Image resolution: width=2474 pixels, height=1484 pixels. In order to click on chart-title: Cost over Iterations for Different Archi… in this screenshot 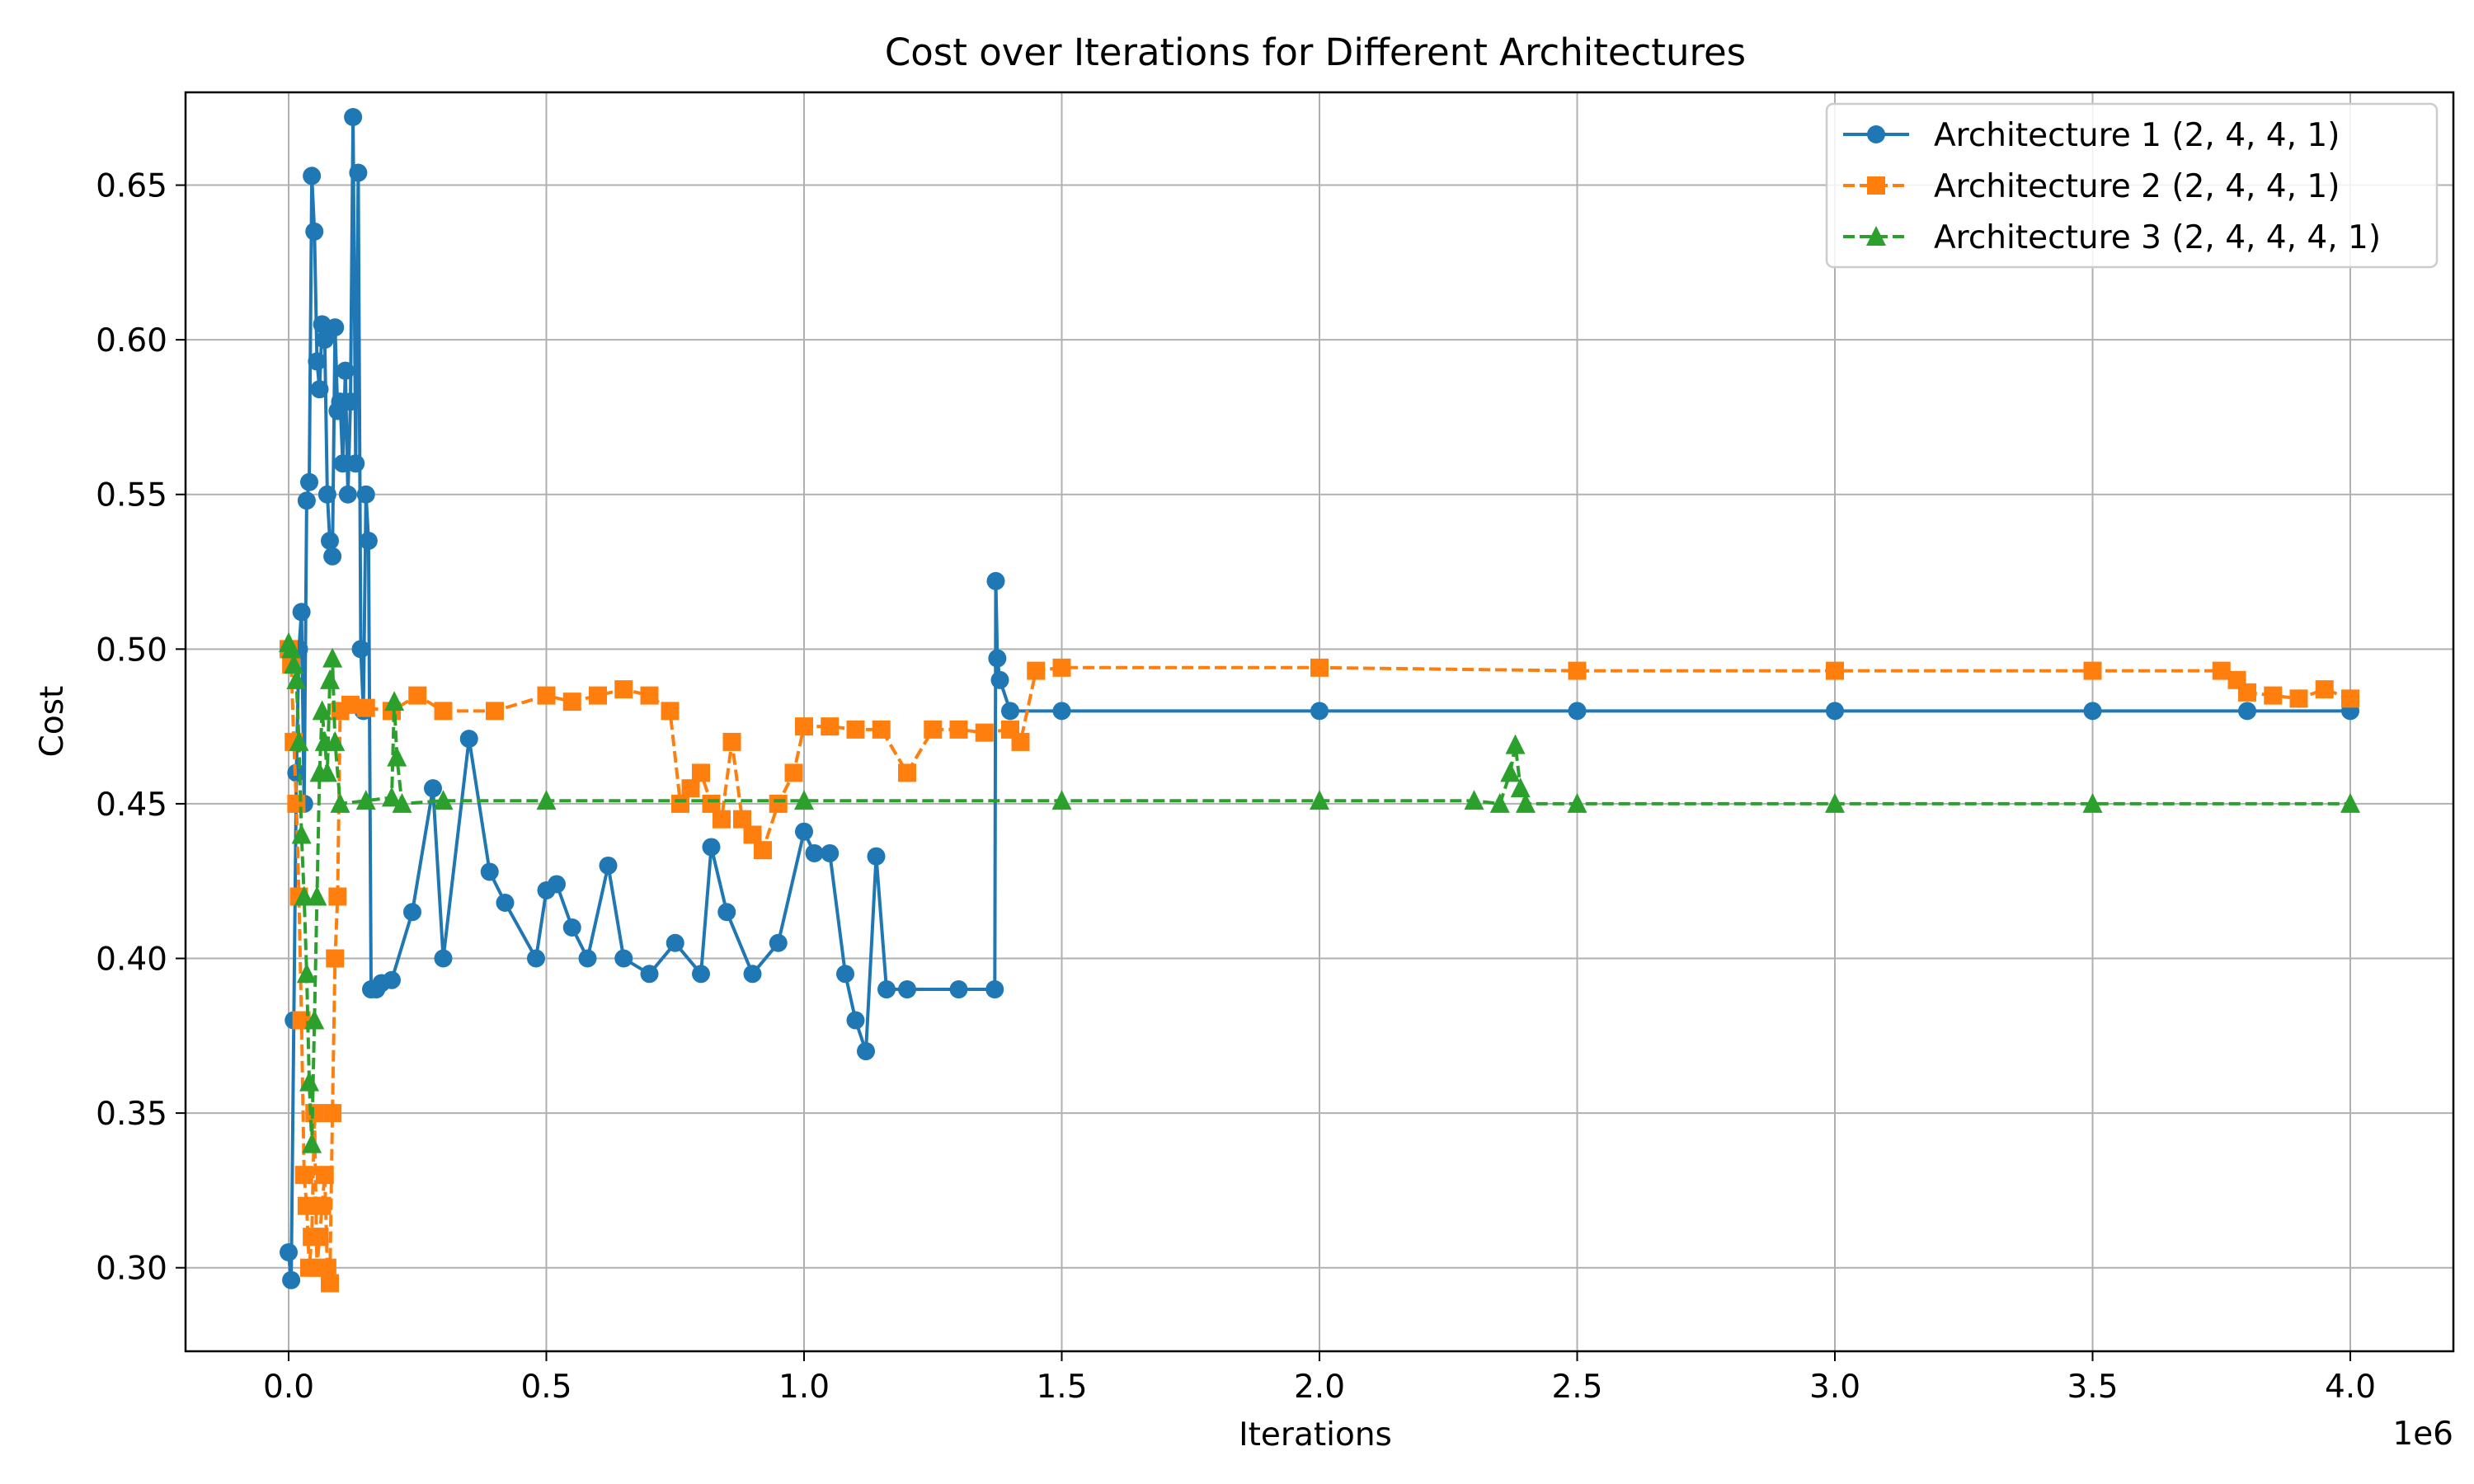, I will do `click(1315, 52)`.